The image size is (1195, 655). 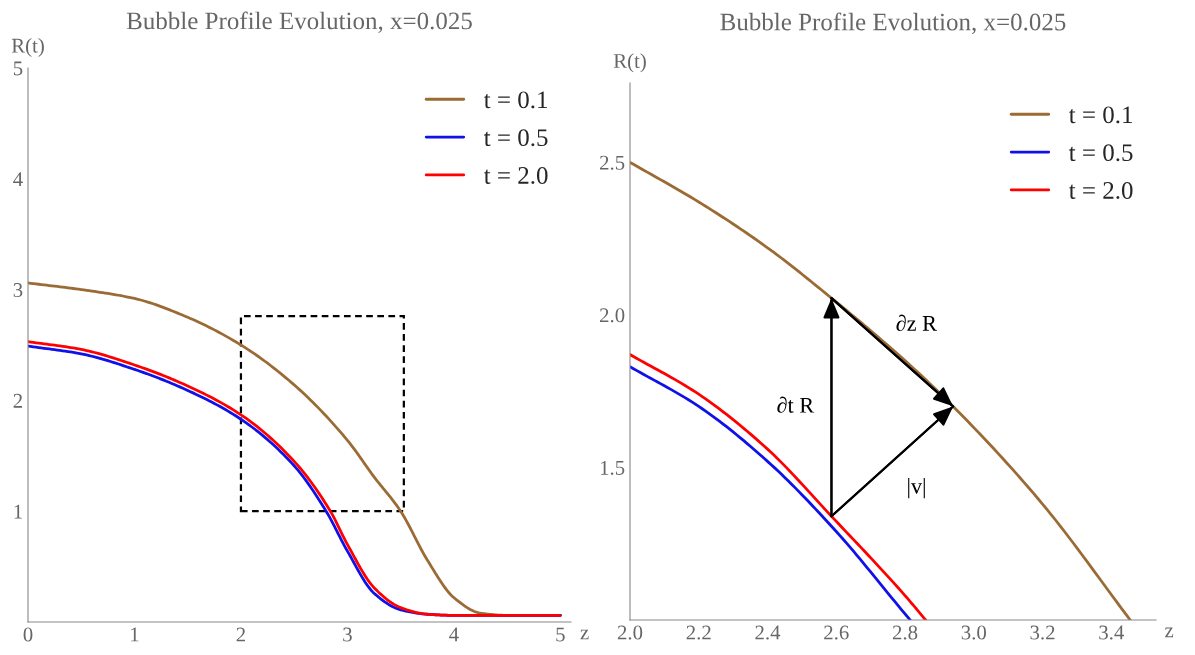 What do you see at coordinates (905, 632) in the screenshot?
I see `x-tick-label: 2.8` at bounding box center [905, 632].